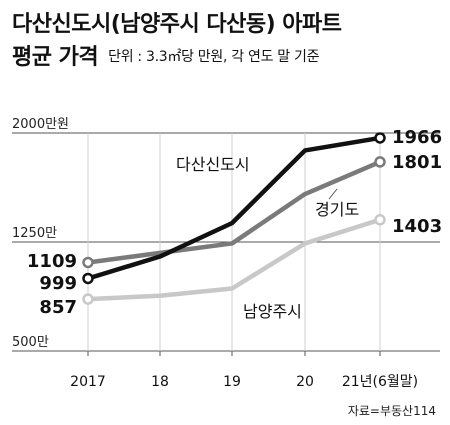 The width and height of the screenshot is (450, 425). What do you see at coordinates (337, 209) in the screenshot?
I see `series-name-label-1: 경기도` at bounding box center [337, 209].